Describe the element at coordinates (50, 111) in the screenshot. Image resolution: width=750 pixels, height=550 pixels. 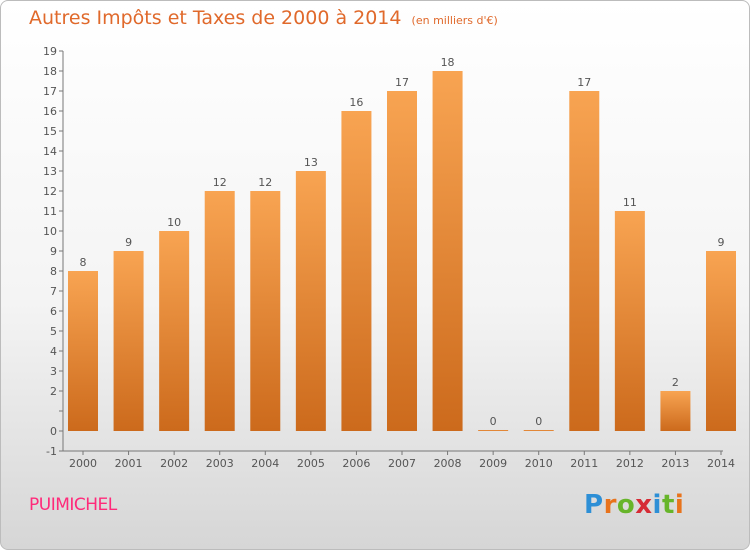
I see `y-tick-label: 16` at that location.